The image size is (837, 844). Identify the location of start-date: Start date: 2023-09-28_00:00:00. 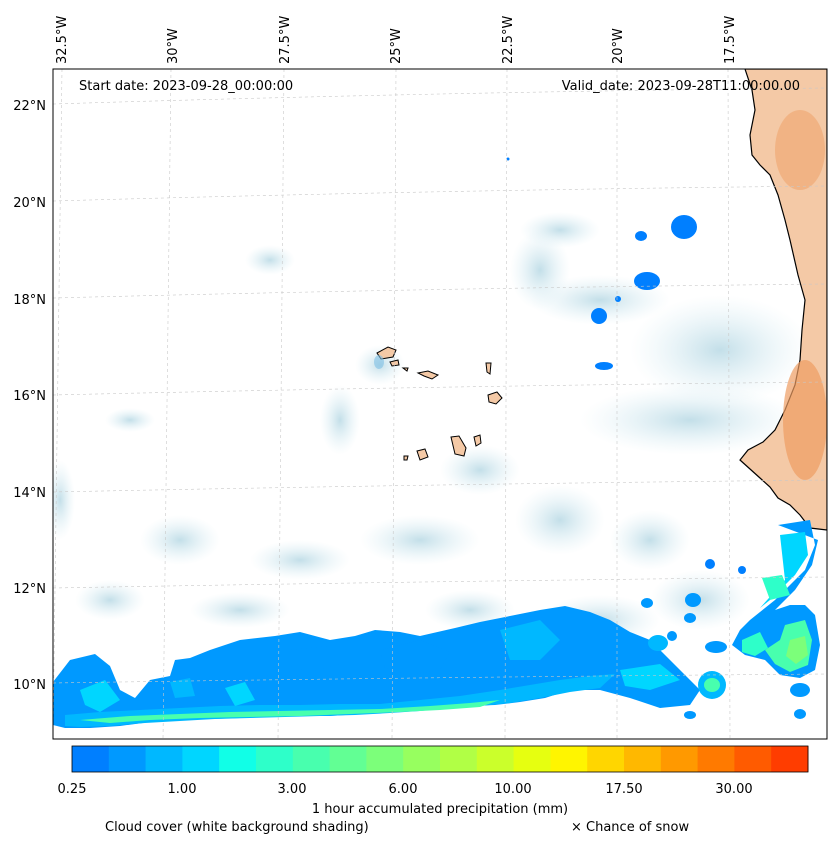
(186, 86).